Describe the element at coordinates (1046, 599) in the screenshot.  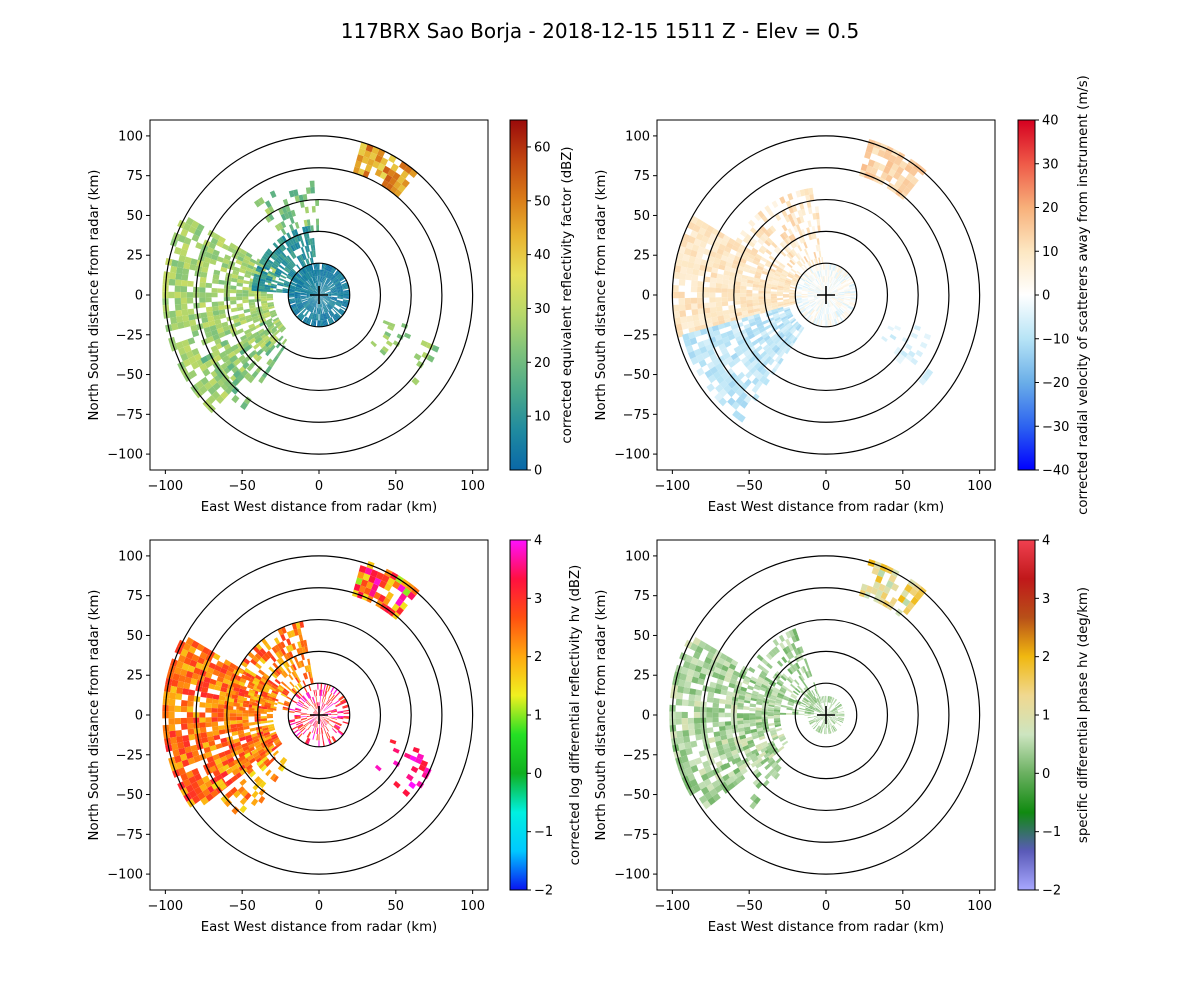
I see `colorbar-tick-label: 3` at that location.